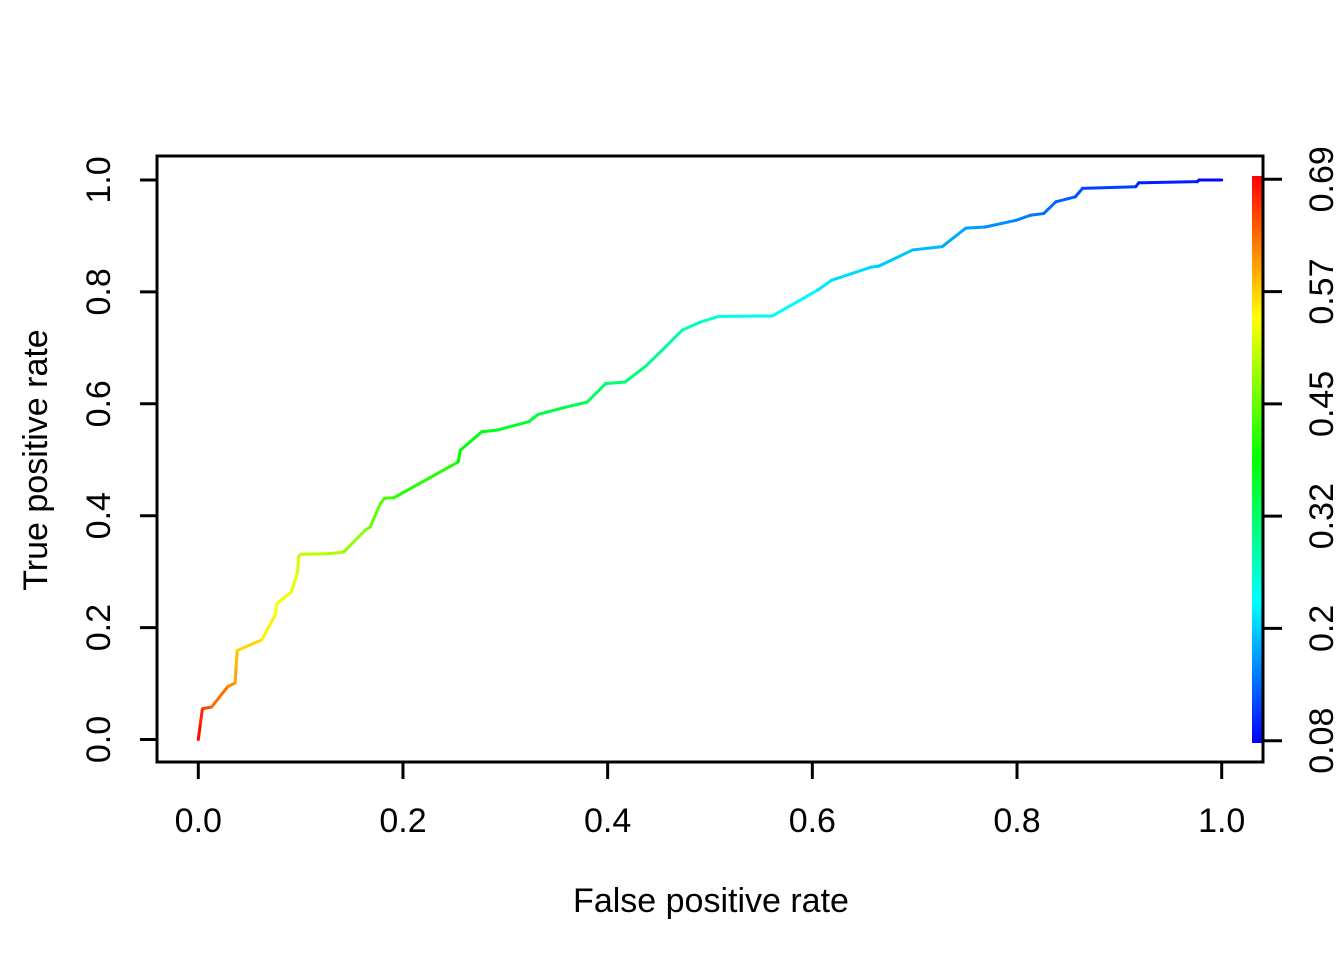 The height and width of the screenshot is (960, 1344). What do you see at coordinates (99, 627) in the screenshot?
I see `y-tick-label: 0.2` at bounding box center [99, 627].